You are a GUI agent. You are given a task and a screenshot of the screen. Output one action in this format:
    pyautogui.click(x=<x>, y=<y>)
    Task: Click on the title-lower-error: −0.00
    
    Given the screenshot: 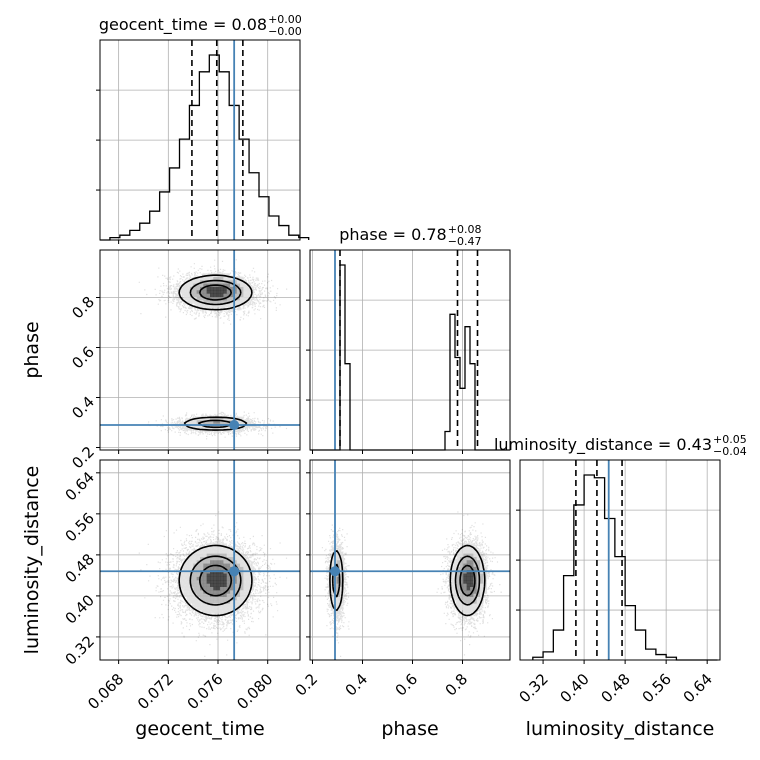 What is the action you would take?
    pyautogui.click(x=285, y=31)
    